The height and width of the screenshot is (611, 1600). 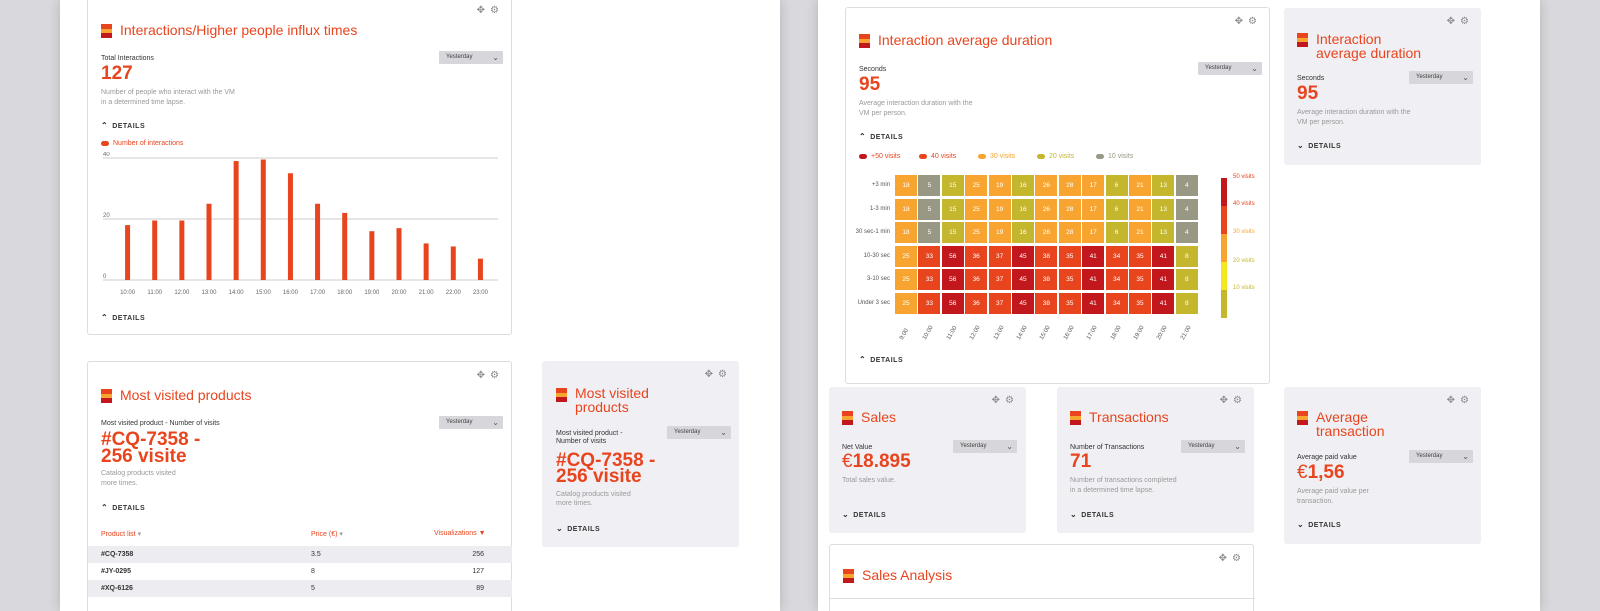 What do you see at coordinates (121, 534) in the screenshot?
I see `column-header-product: Product list ▾` at bounding box center [121, 534].